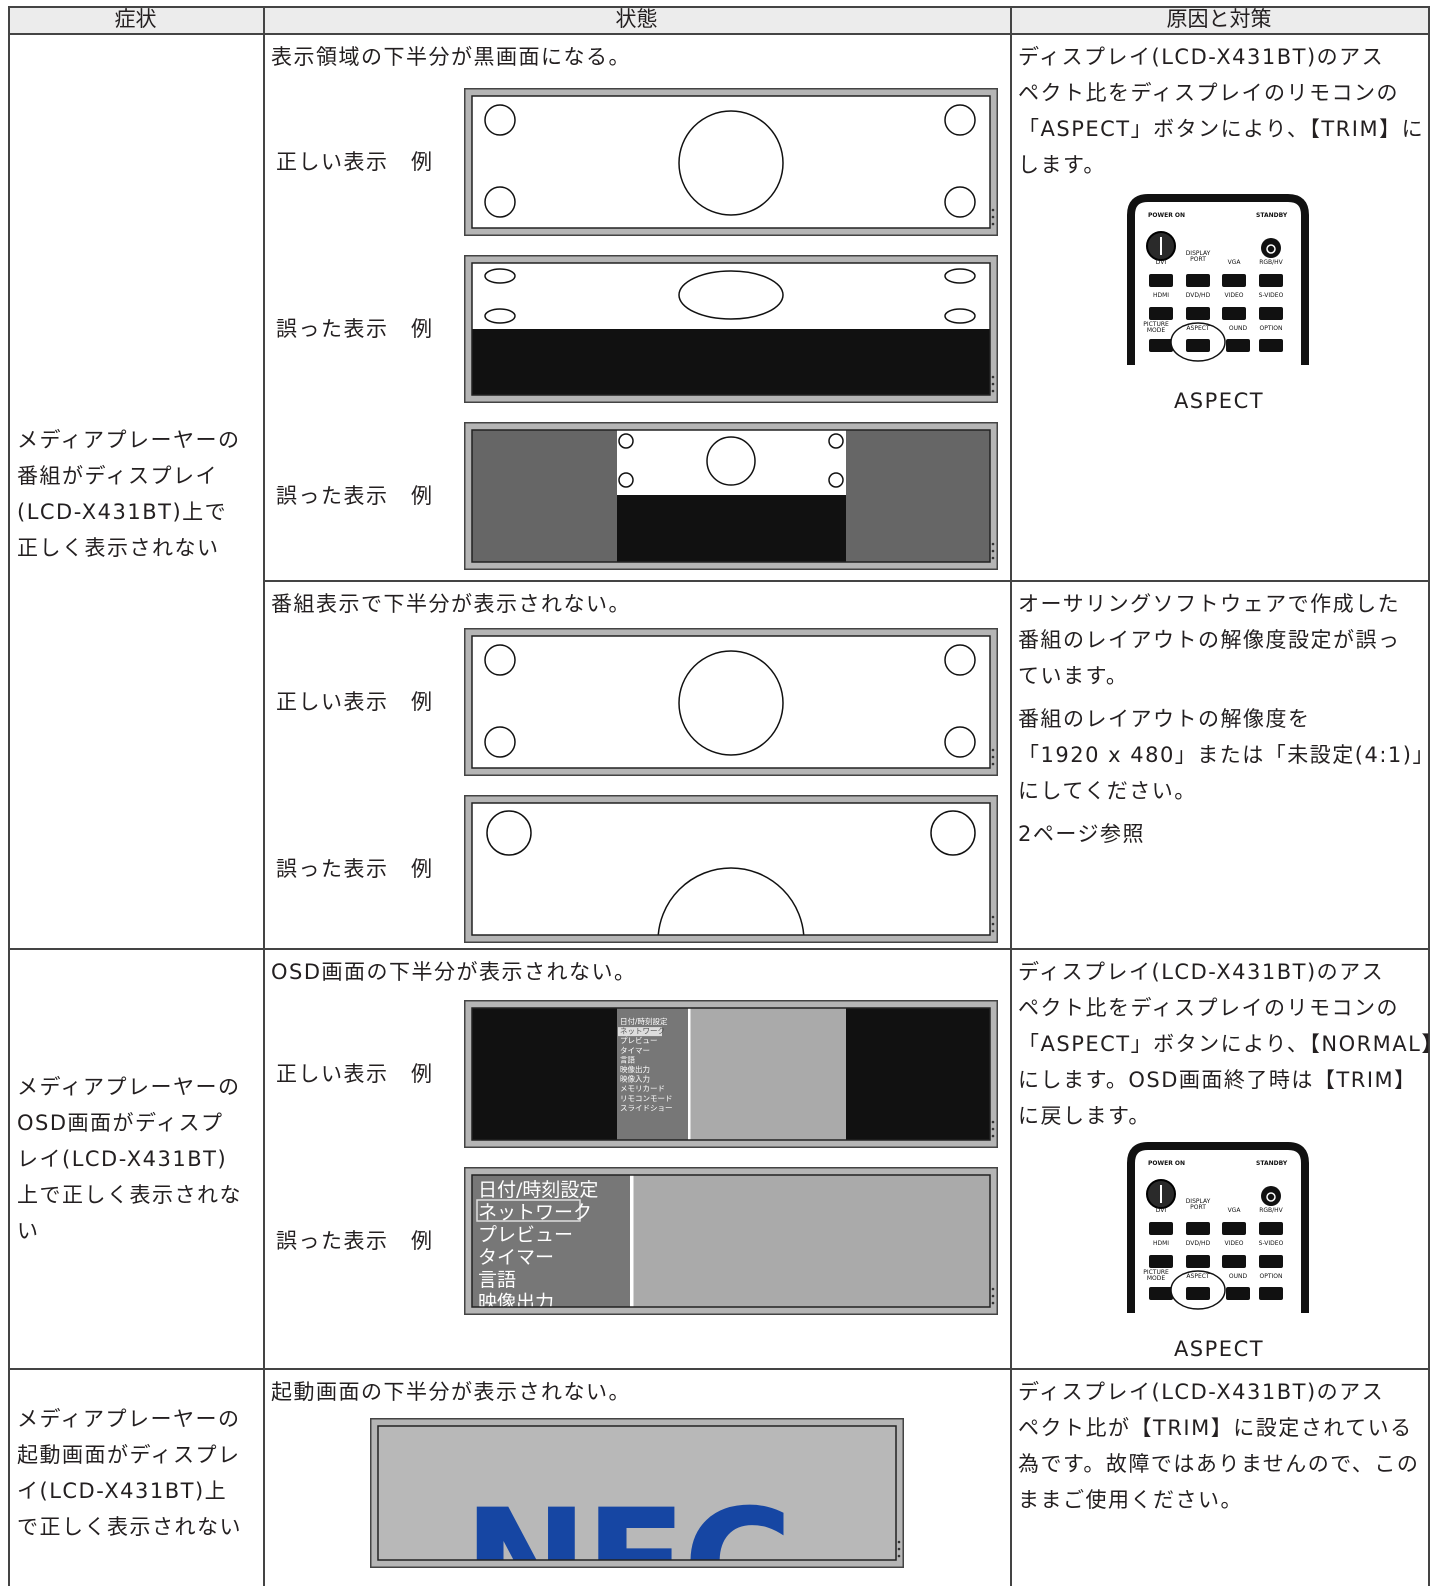 The height and width of the screenshot is (1586, 1456). Describe the element at coordinates (451, 1392) in the screenshot. I see `state-description: 起動画面の下半分が表示されない。` at that location.